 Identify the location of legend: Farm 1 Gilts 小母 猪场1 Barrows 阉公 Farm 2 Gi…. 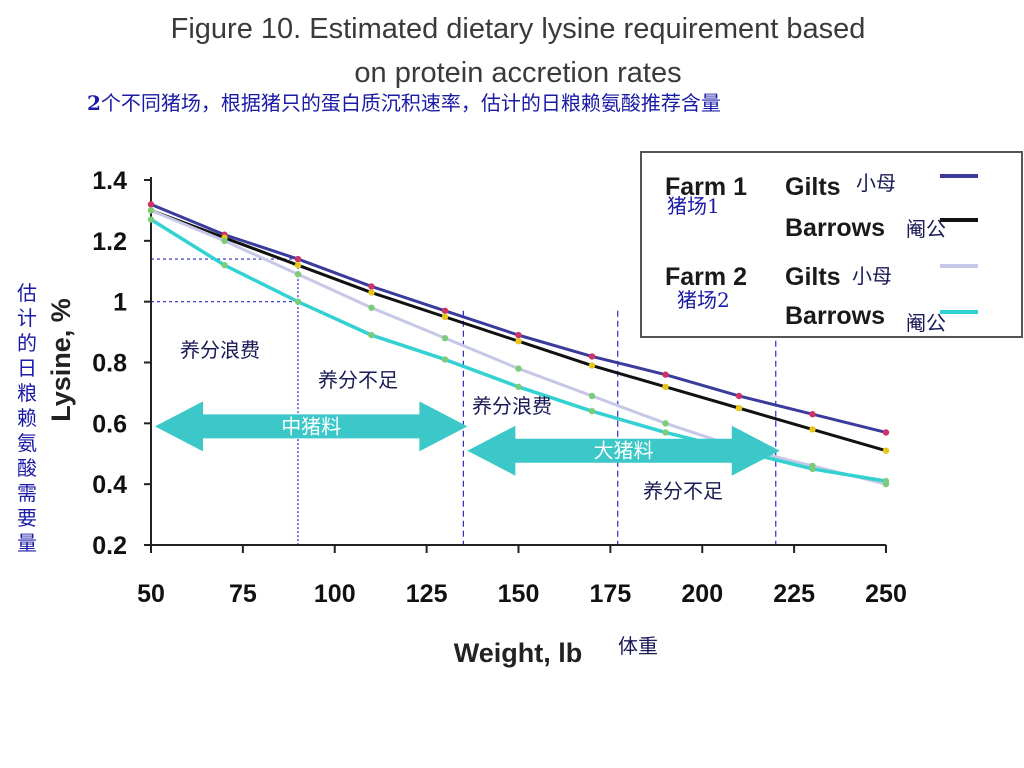
(831, 244).